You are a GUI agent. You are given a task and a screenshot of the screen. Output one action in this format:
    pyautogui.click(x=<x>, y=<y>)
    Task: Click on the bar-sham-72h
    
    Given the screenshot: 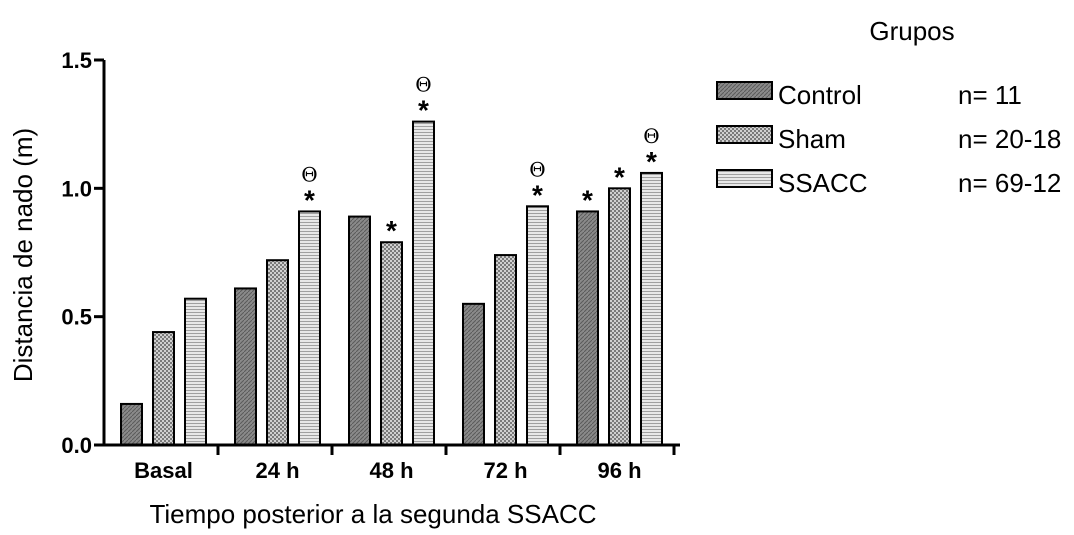 What is the action you would take?
    pyautogui.click(x=505, y=350)
    